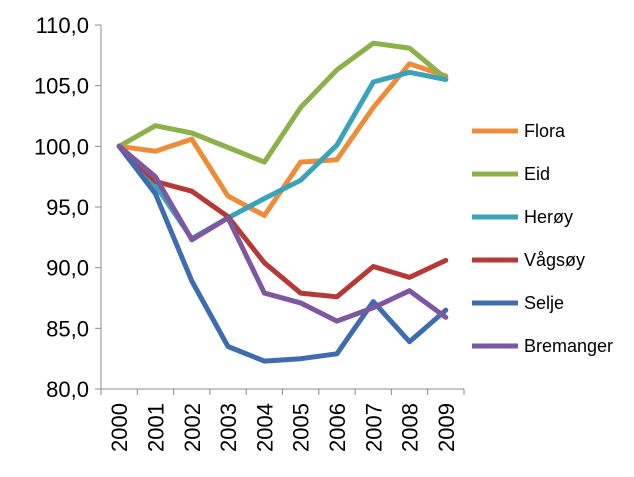 The height and width of the screenshot is (477, 634). What do you see at coordinates (544, 303) in the screenshot?
I see `legend-label: Selje` at bounding box center [544, 303].